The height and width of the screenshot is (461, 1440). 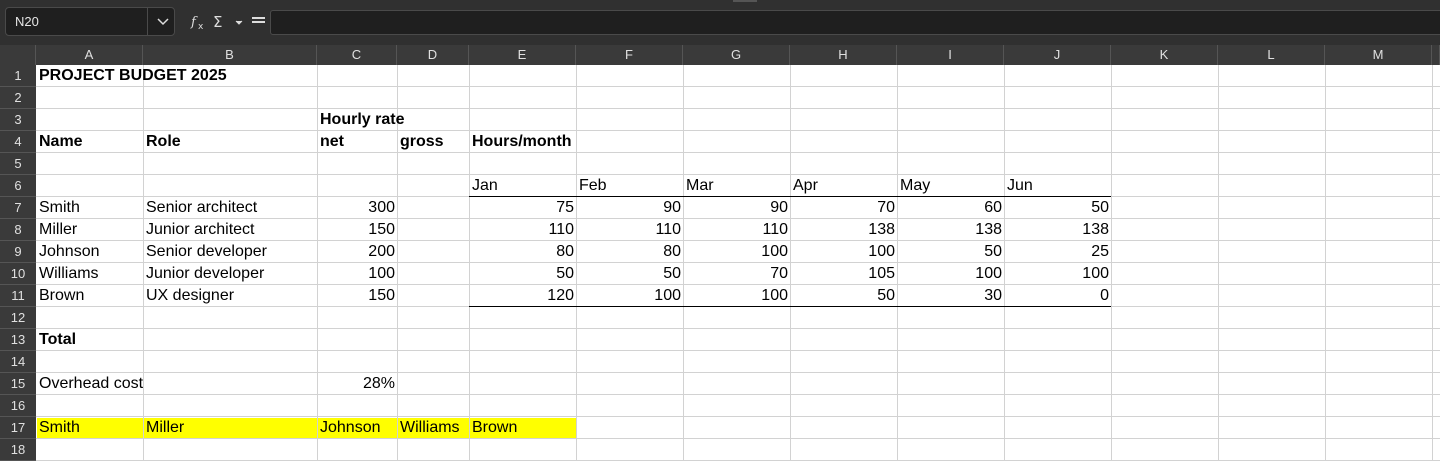 I want to click on overhead-value: 28%, so click(x=378, y=383).